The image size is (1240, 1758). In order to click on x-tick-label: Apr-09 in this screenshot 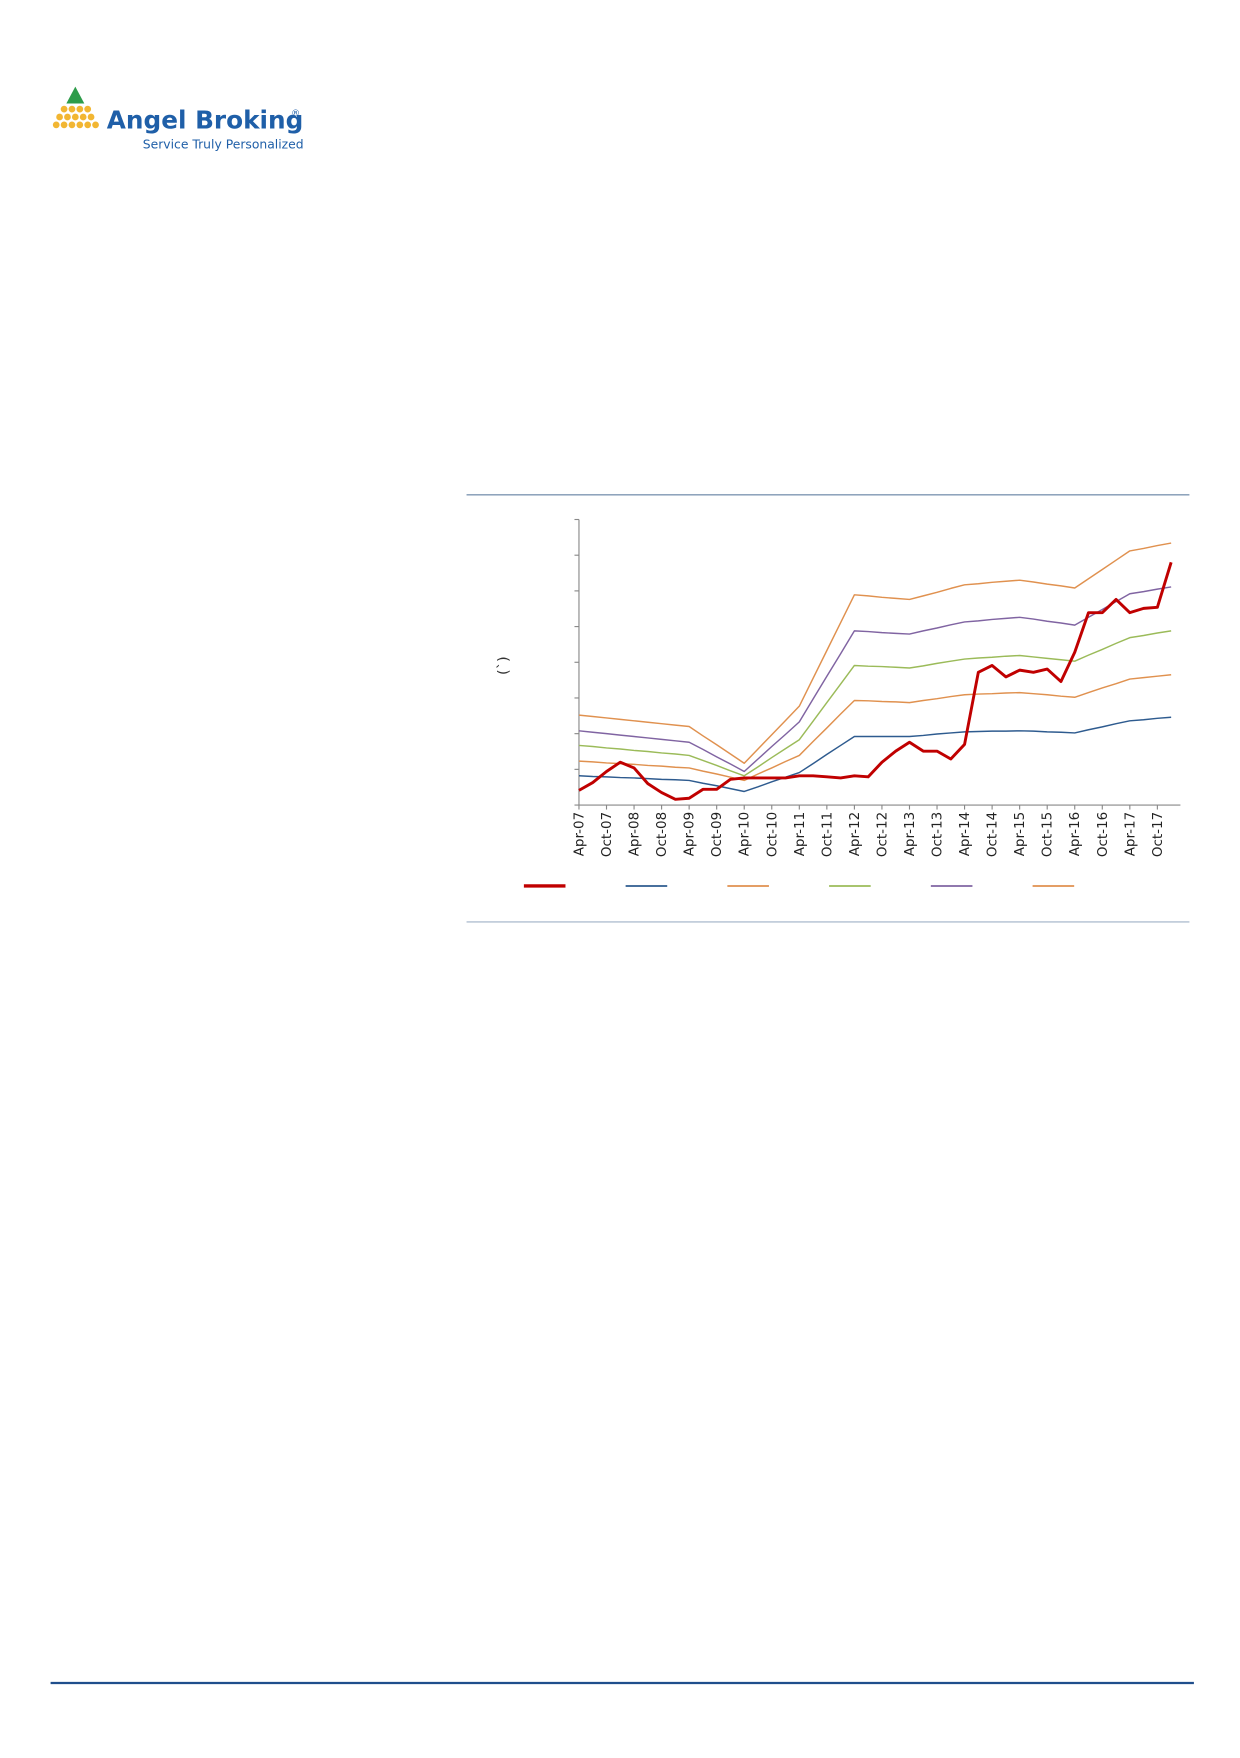, I will do `click(690, 834)`.